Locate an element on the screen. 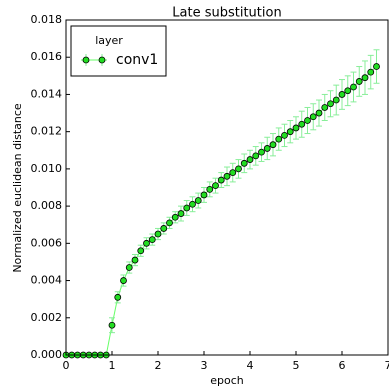 This screenshot has height=389, width=389. y-tick-label: 0.002 is located at coordinates (47, 317).